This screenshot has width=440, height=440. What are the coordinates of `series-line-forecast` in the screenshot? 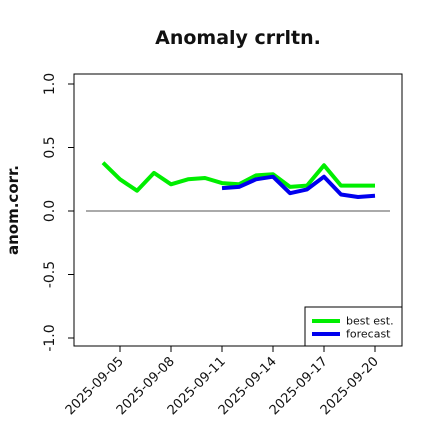 It's located at (298, 186).